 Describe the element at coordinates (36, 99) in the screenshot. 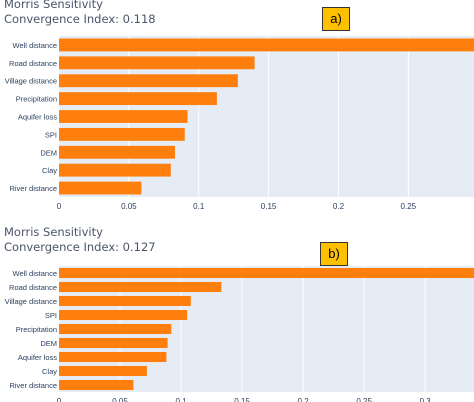

I see `y-tick-label-a-3: Precipitation` at that location.